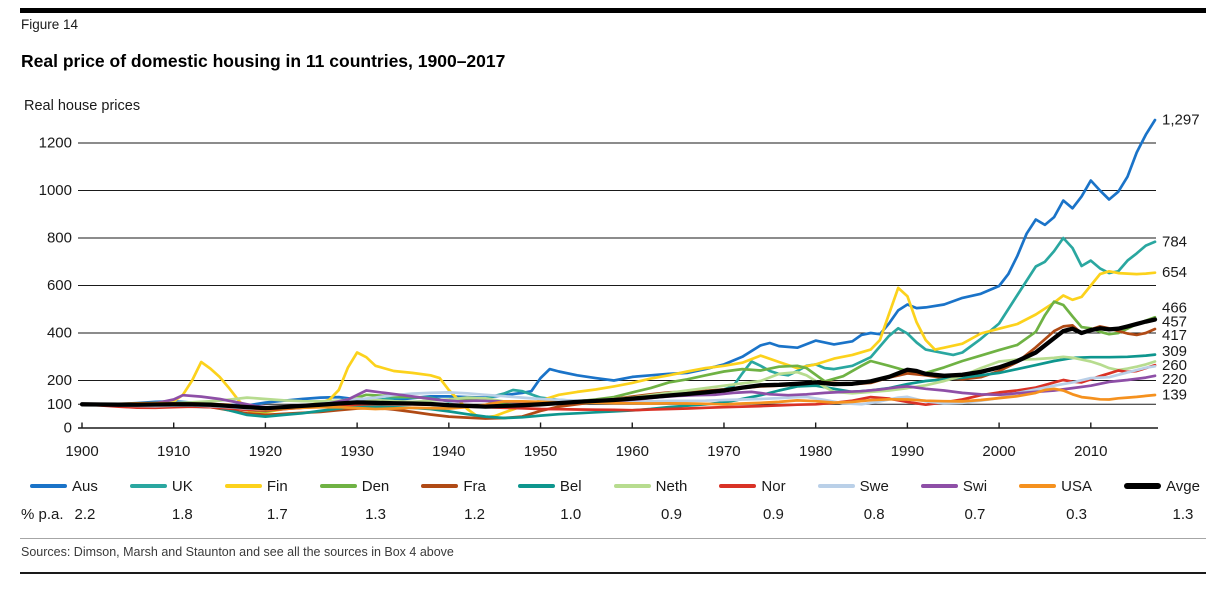 The width and height of the screenshot is (1226, 593). I want to click on legend-label-swi: Swi, so click(975, 486).